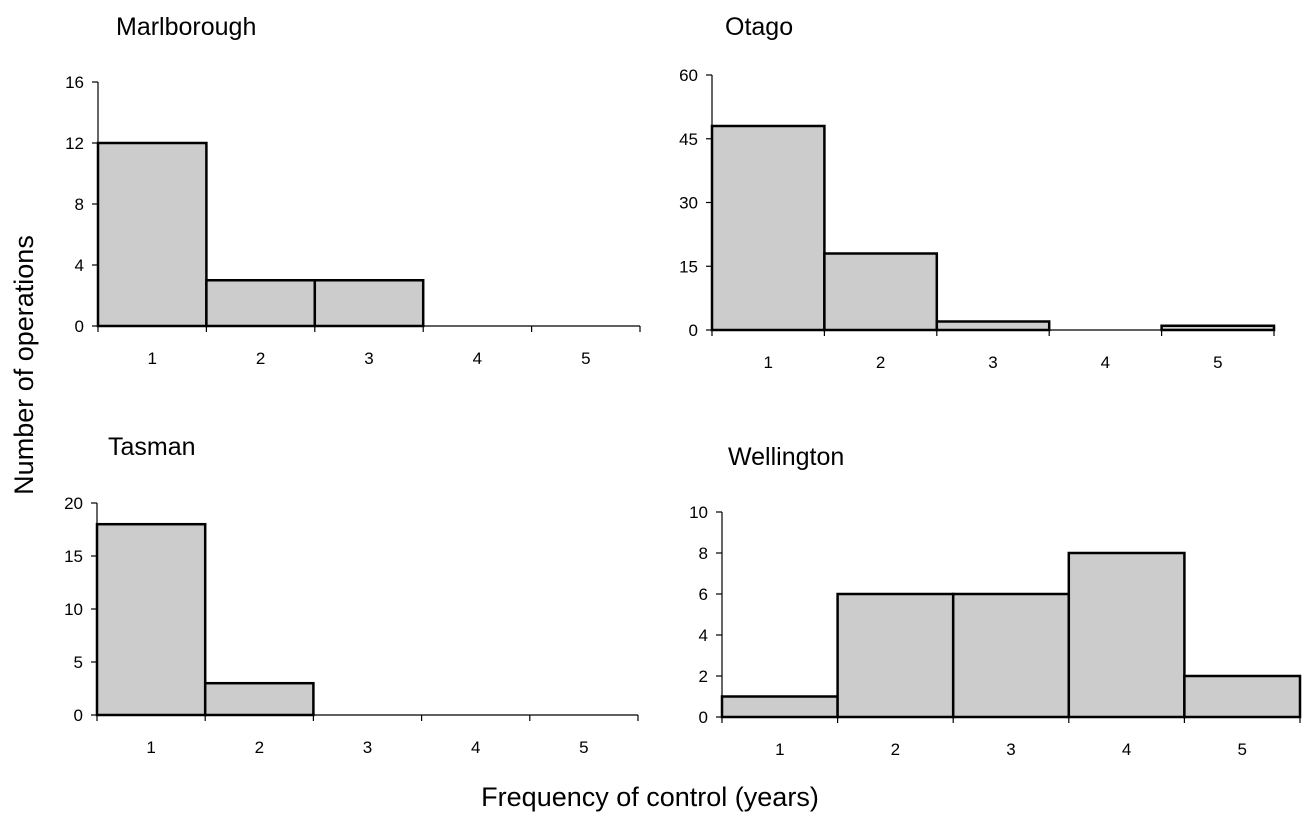 This screenshot has width=1304, height=834. Describe the element at coordinates (78, 662) in the screenshot. I see `y-tick-label: 5` at that location.